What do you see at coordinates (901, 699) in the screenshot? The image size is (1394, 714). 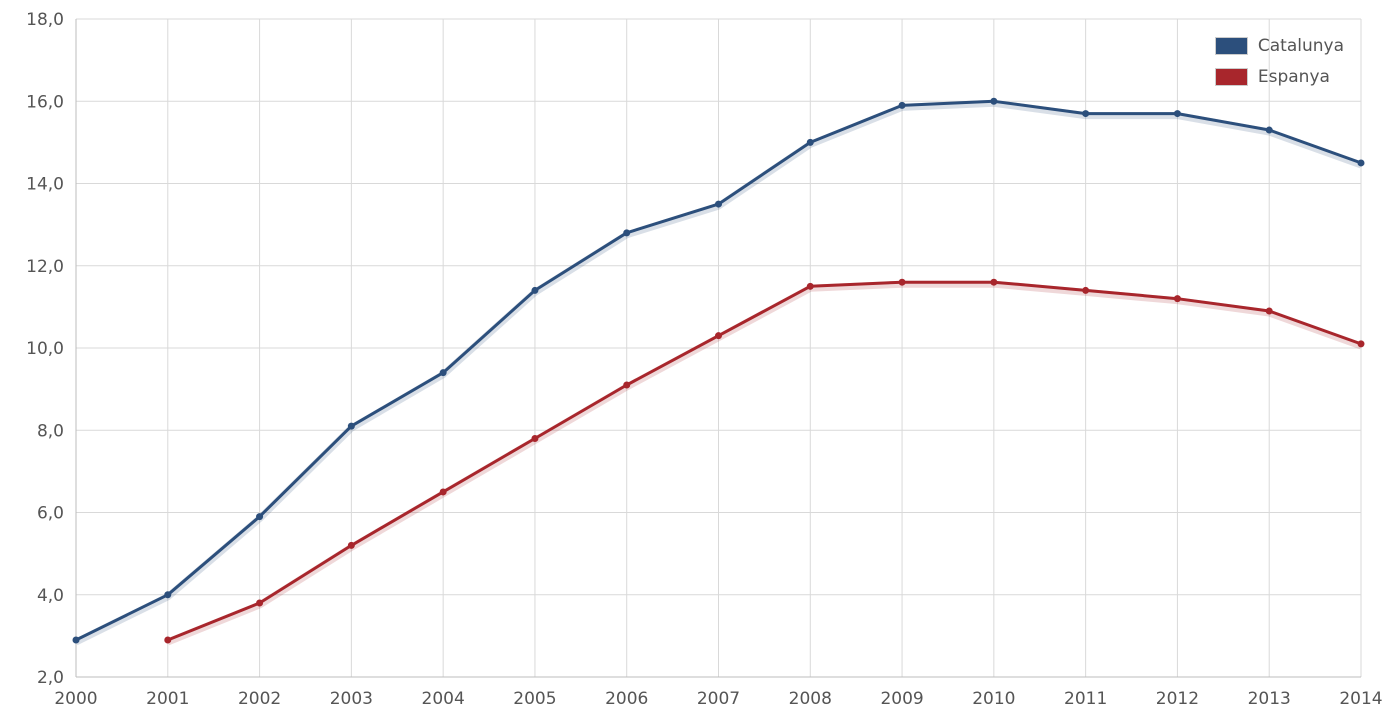 I see `x-tick-label: 2009` at bounding box center [901, 699].